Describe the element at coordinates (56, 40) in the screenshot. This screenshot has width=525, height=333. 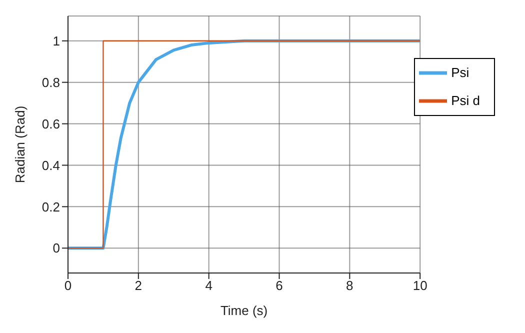
I see `y-tick-label: 1` at that location.